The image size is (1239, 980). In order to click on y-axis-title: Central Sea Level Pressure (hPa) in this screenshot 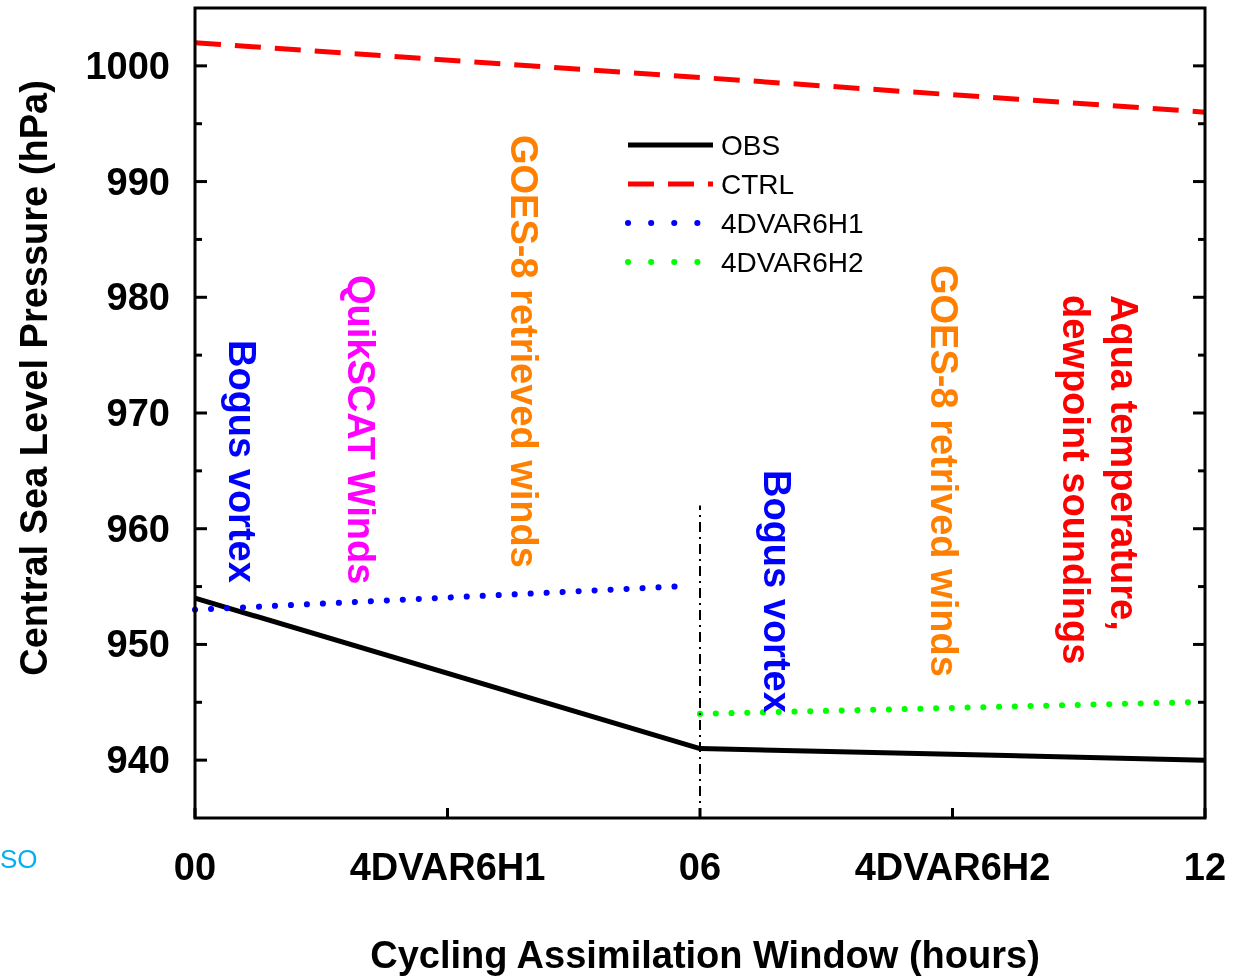, I will do `click(34, 378)`.